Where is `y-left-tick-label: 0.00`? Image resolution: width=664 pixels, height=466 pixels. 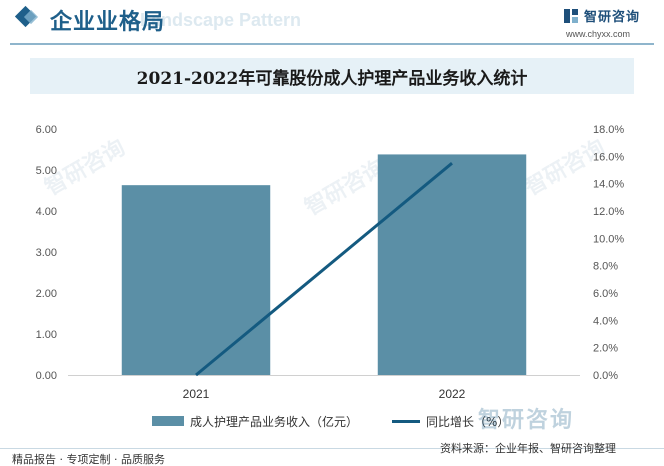 y-left-tick-label: 0.00 is located at coordinates (46, 376).